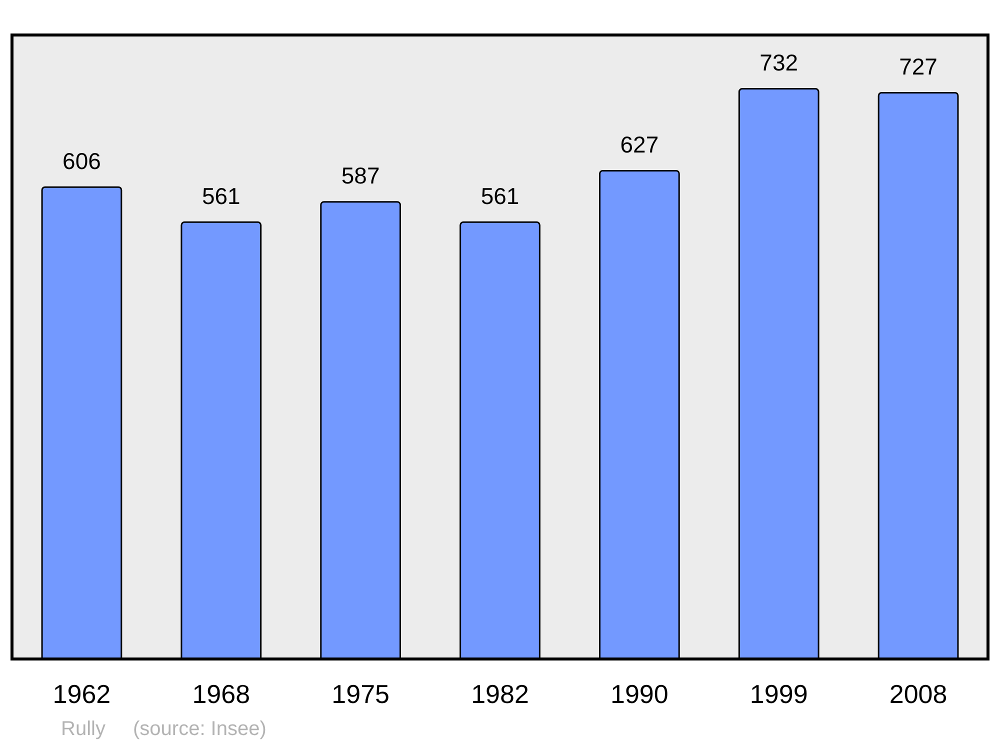 Image resolution: width=1000 pixels, height=747 pixels. What do you see at coordinates (361, 694) in the screenshot?
I see `x-tick-label: 1975` at bounding box center [361, 694].